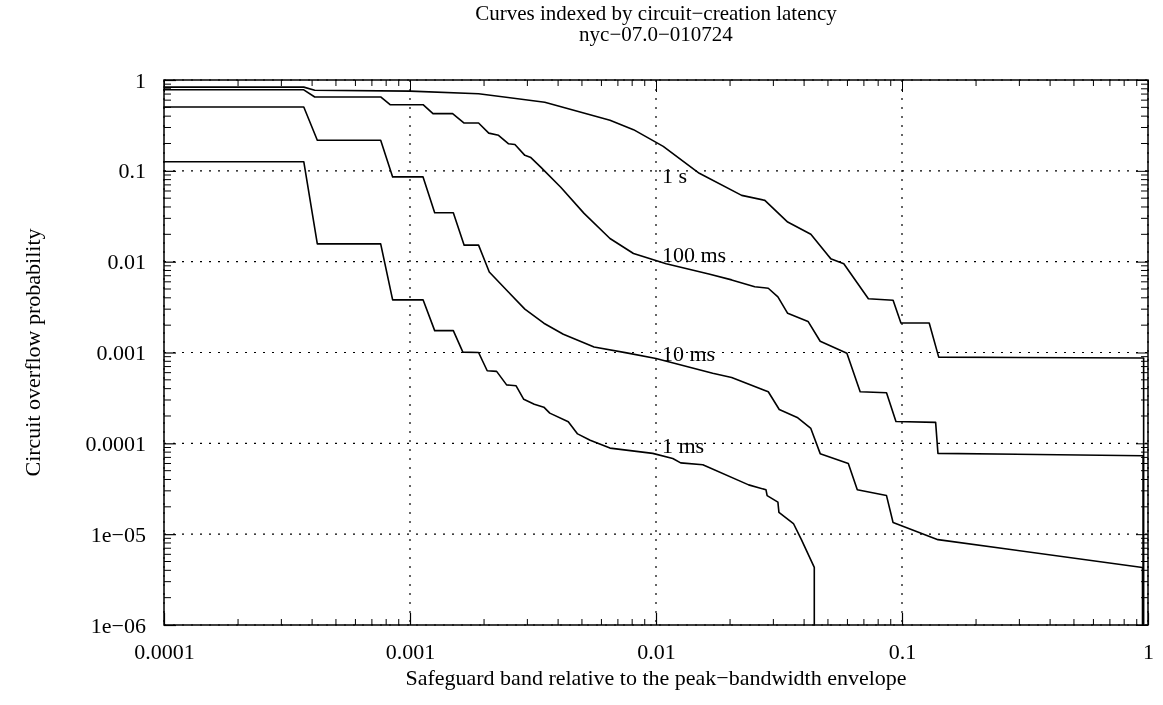  Describe the element at coordinates (132, 171) in the screenshot. I see `y-tick-label: 0.1` at that location.